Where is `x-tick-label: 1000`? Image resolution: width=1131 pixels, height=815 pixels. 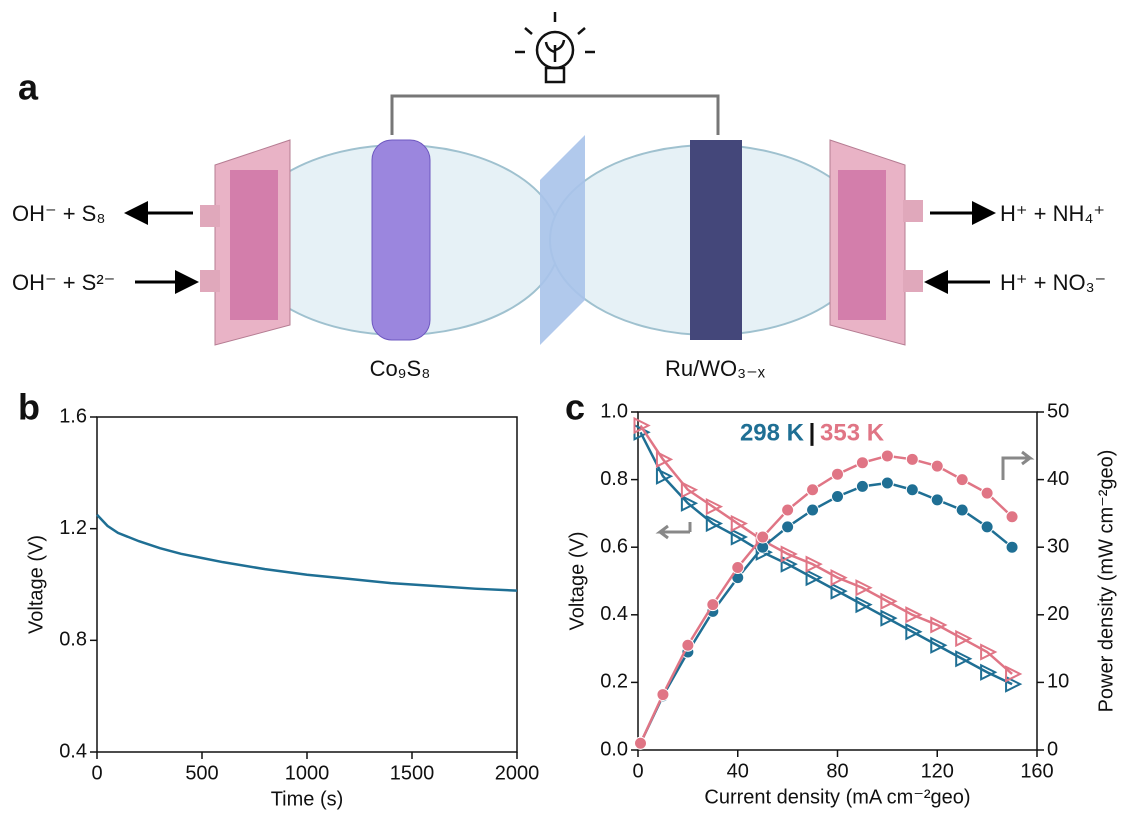 x-tick-label: 1000 is located at coordinates (307, 773).